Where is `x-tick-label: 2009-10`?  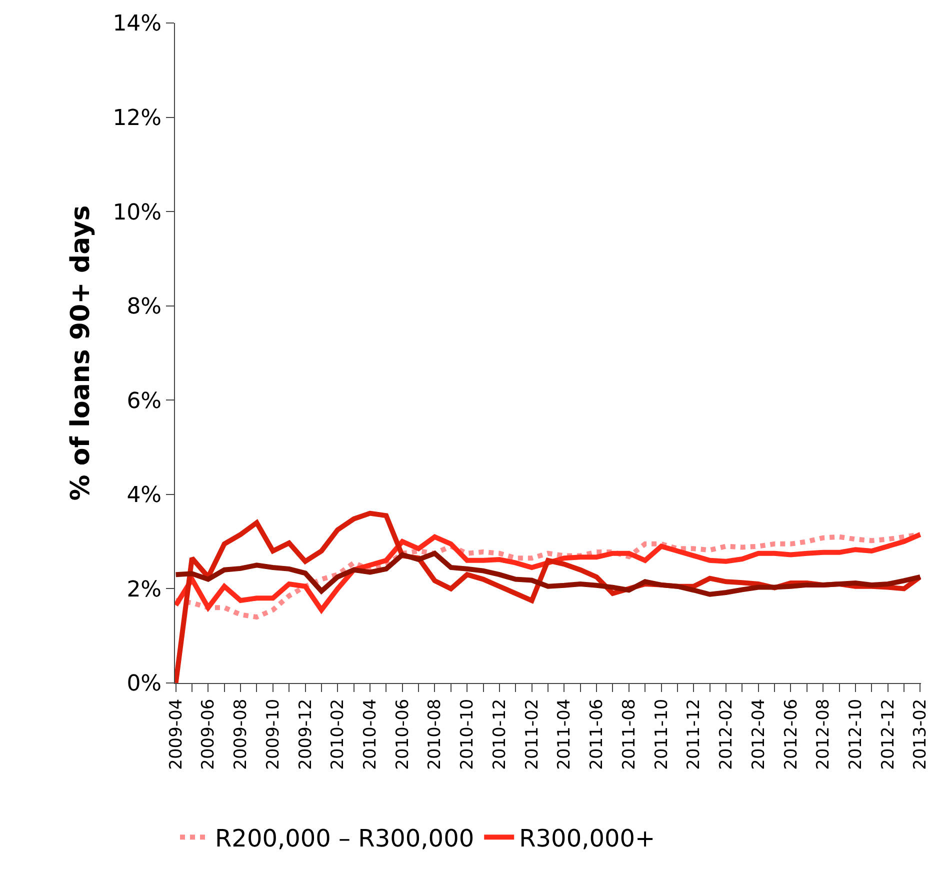
x-tick-label: 2009-10 is located at coordinates (273, 734).